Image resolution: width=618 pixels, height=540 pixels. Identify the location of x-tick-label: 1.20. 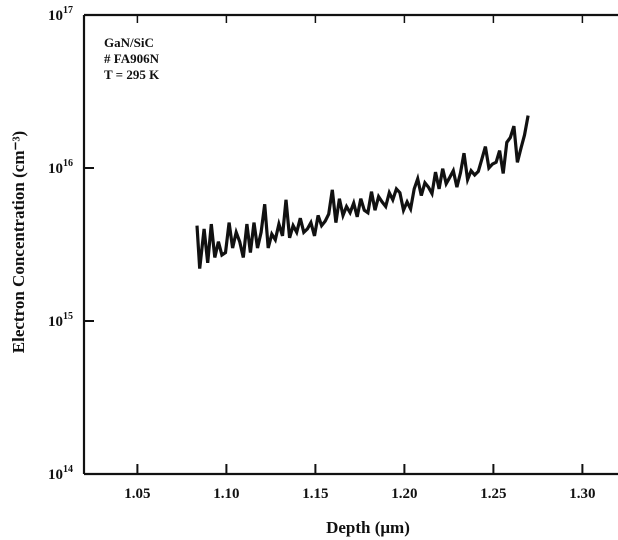
(404, 494).